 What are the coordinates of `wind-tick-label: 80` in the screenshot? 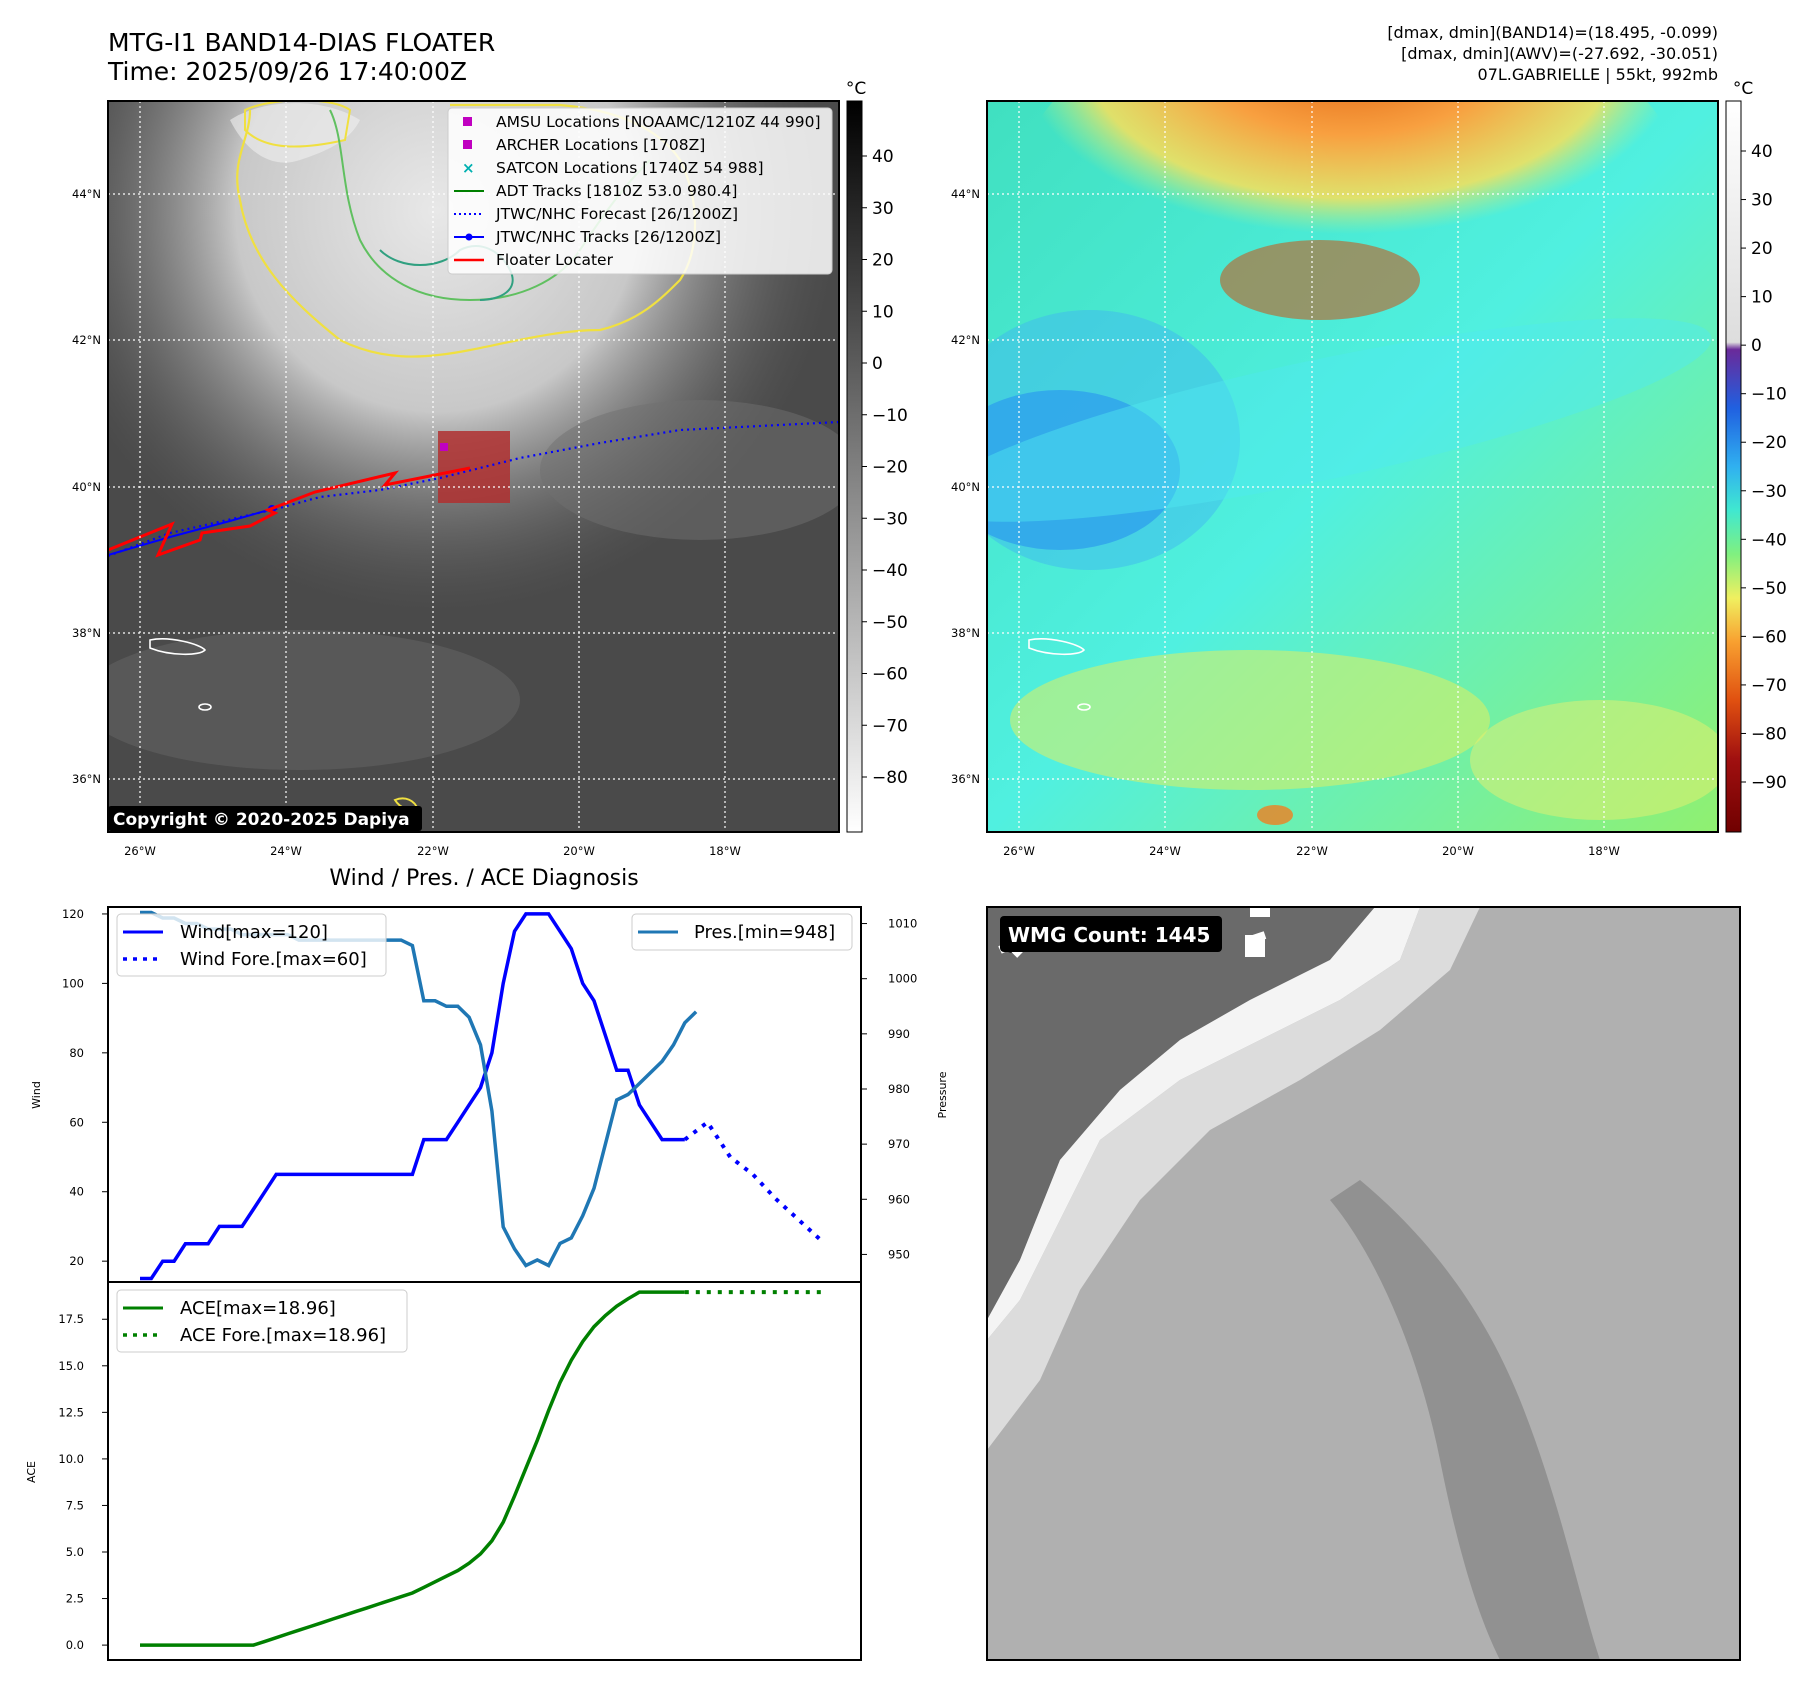 It's located at (76, 1053).